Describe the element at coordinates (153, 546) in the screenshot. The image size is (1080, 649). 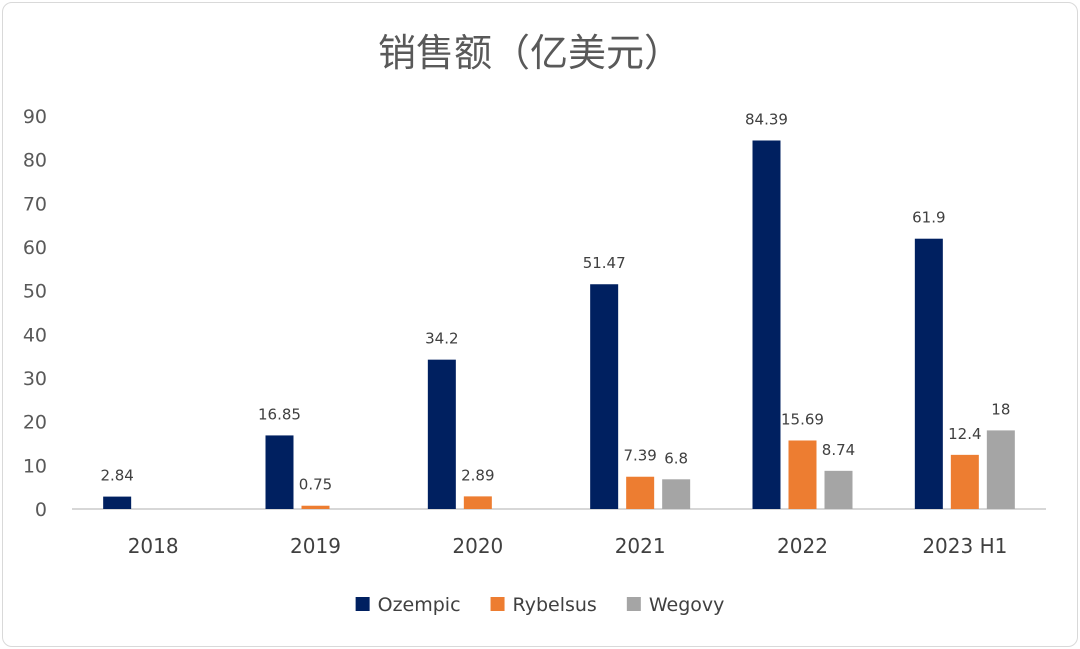
I see `x-tick-label: 2018` at that location.